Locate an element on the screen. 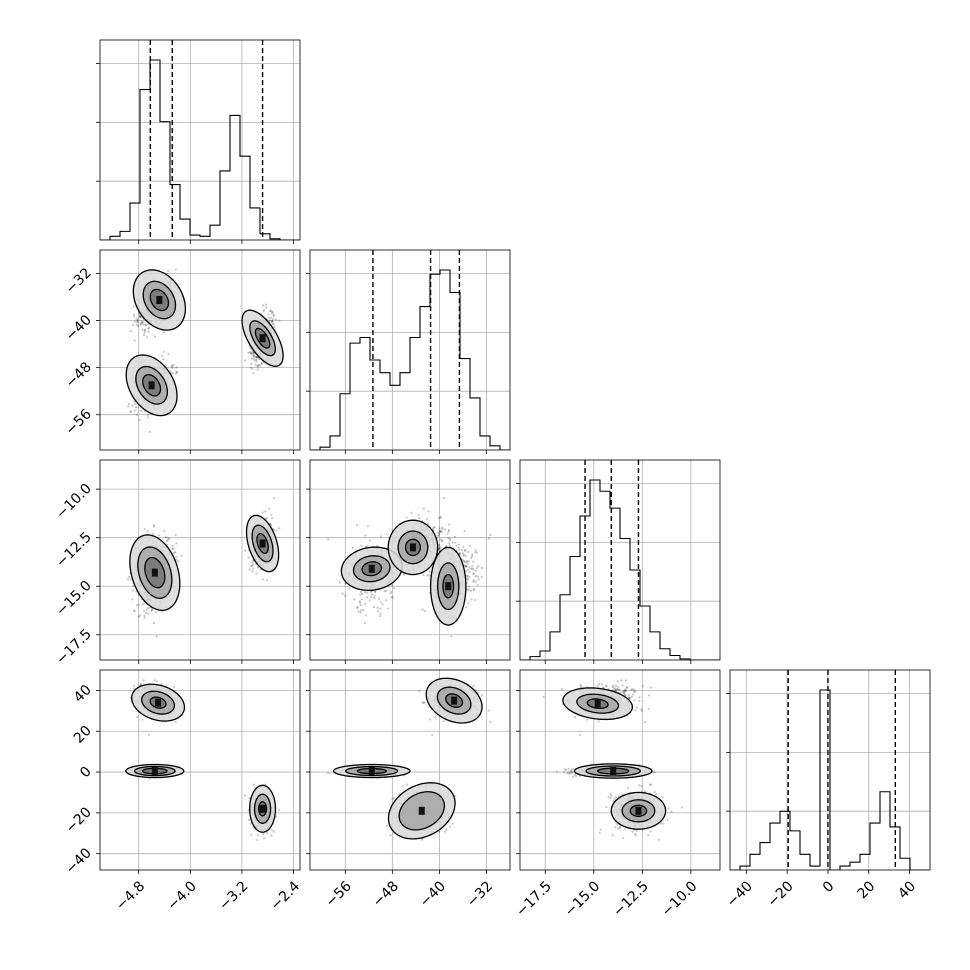 This screenshot has width=970, height=970. x-tick-label: −56 is located at coordinates (339, 894).